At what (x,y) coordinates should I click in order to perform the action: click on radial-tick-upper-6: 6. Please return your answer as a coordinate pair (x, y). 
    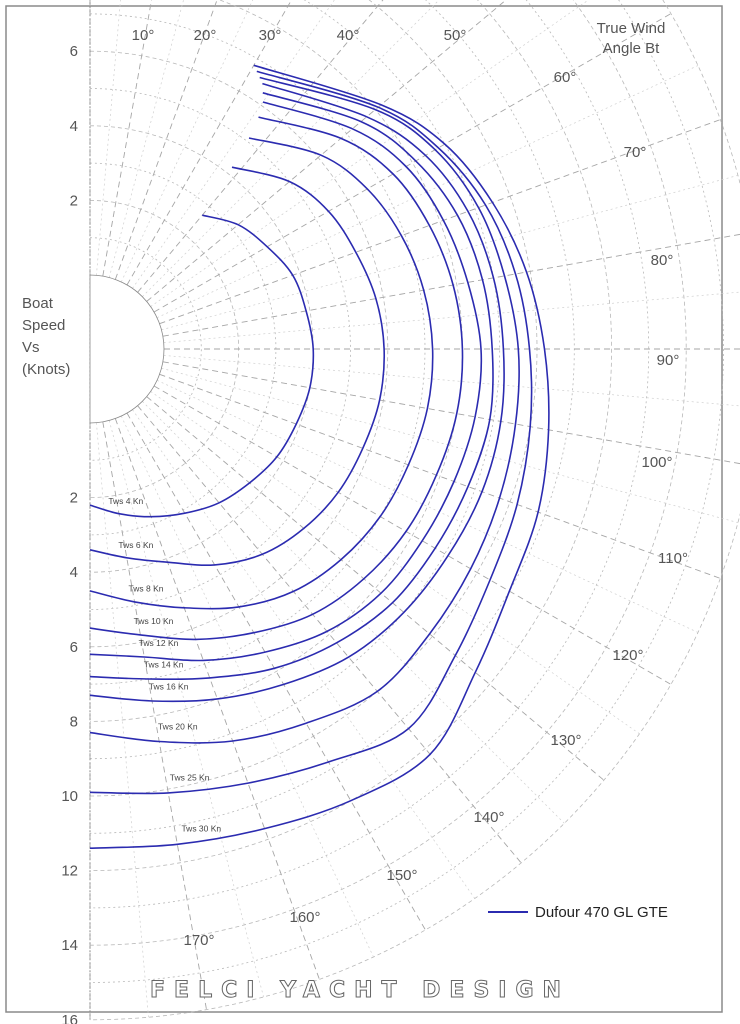
    Looking at the image, I should click on (74, 51).